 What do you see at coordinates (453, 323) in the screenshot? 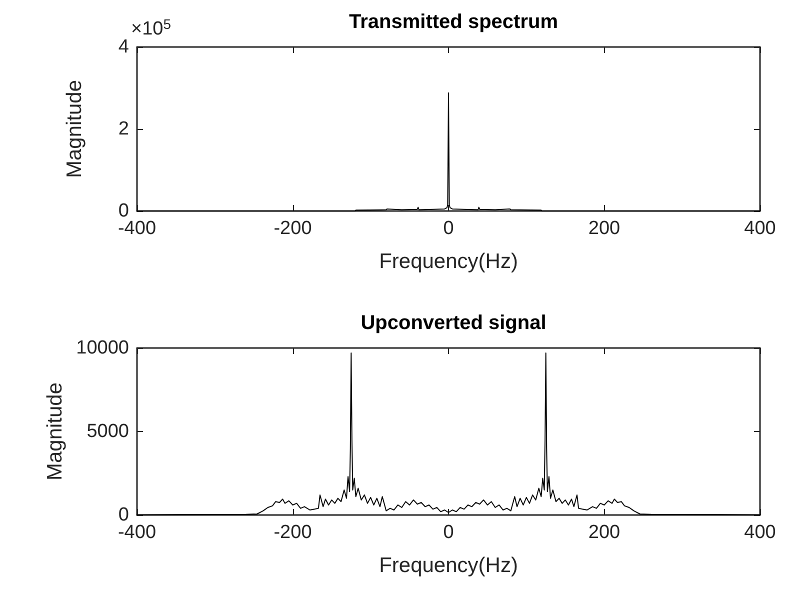
I see `chart-title: Upconverted signal` at bounding box center [453, 323].